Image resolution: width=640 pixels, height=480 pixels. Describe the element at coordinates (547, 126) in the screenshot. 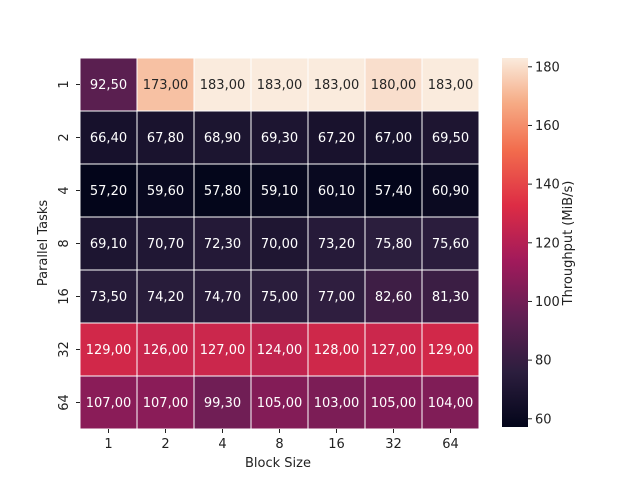

I see `colorbar-tick-label: 160` at that location.